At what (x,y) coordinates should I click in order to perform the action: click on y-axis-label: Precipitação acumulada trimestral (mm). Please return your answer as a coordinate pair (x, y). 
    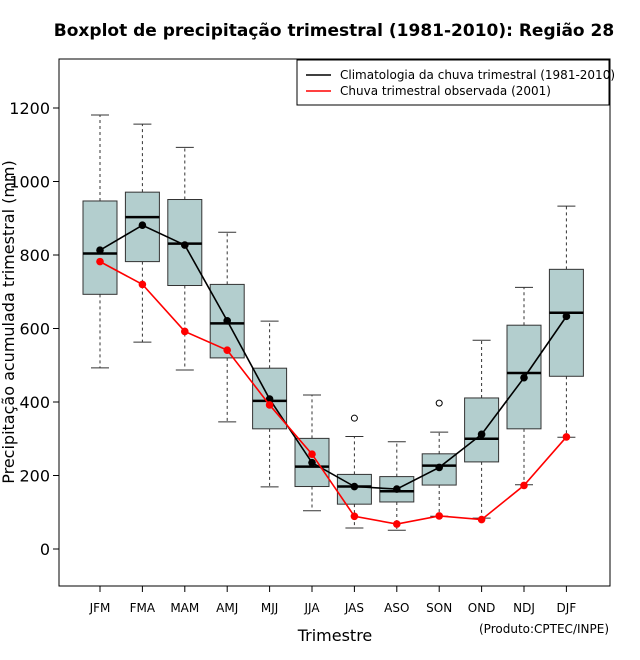
    Looking at the image, I should click on (9, 322).